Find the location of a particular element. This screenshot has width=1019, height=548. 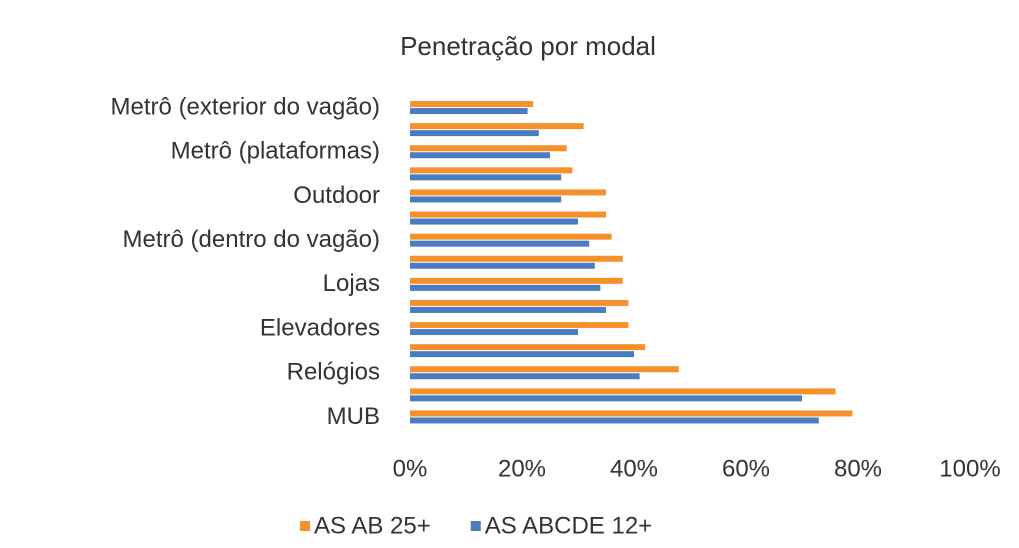

x-tick-label: 20% is located at coordinates (522, 468).